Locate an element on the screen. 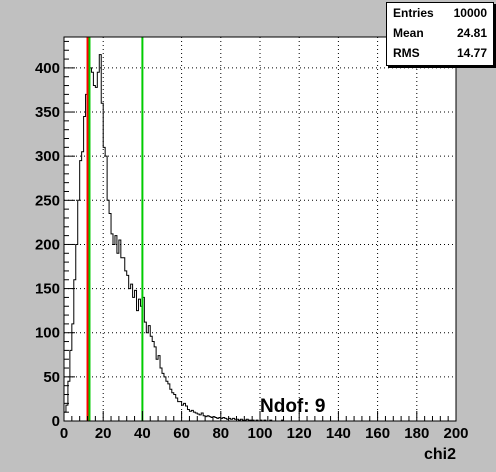 This screenshot has height=472, width=496. y-tick-label: 50 is located at coordinates (51, 377).